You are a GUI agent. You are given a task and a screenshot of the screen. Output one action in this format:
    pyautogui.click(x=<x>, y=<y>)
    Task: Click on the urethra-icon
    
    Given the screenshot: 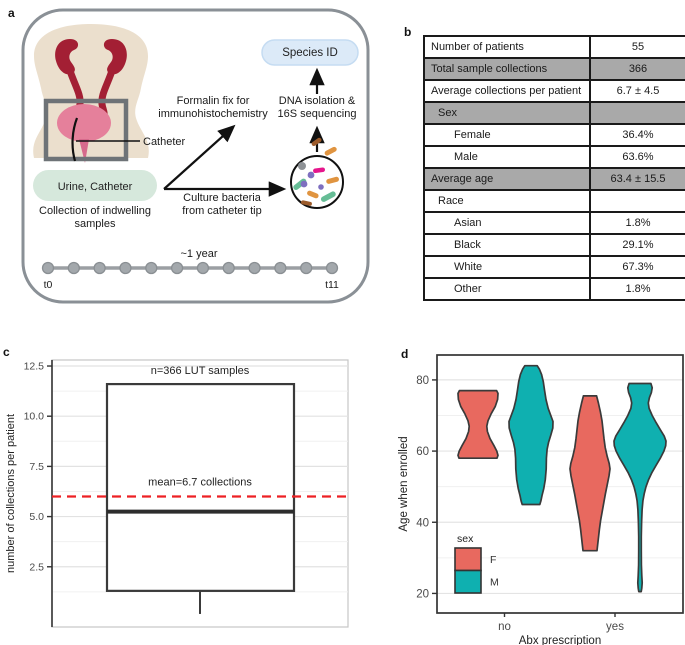 What is the action you would take?
    pyautogui.click(x=84, y=151)
    